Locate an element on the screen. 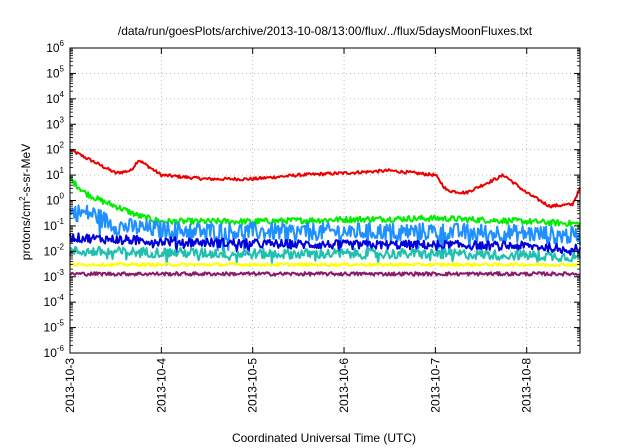  x-tick-label: 2013-10-5 is located at coordinates (253, 385).